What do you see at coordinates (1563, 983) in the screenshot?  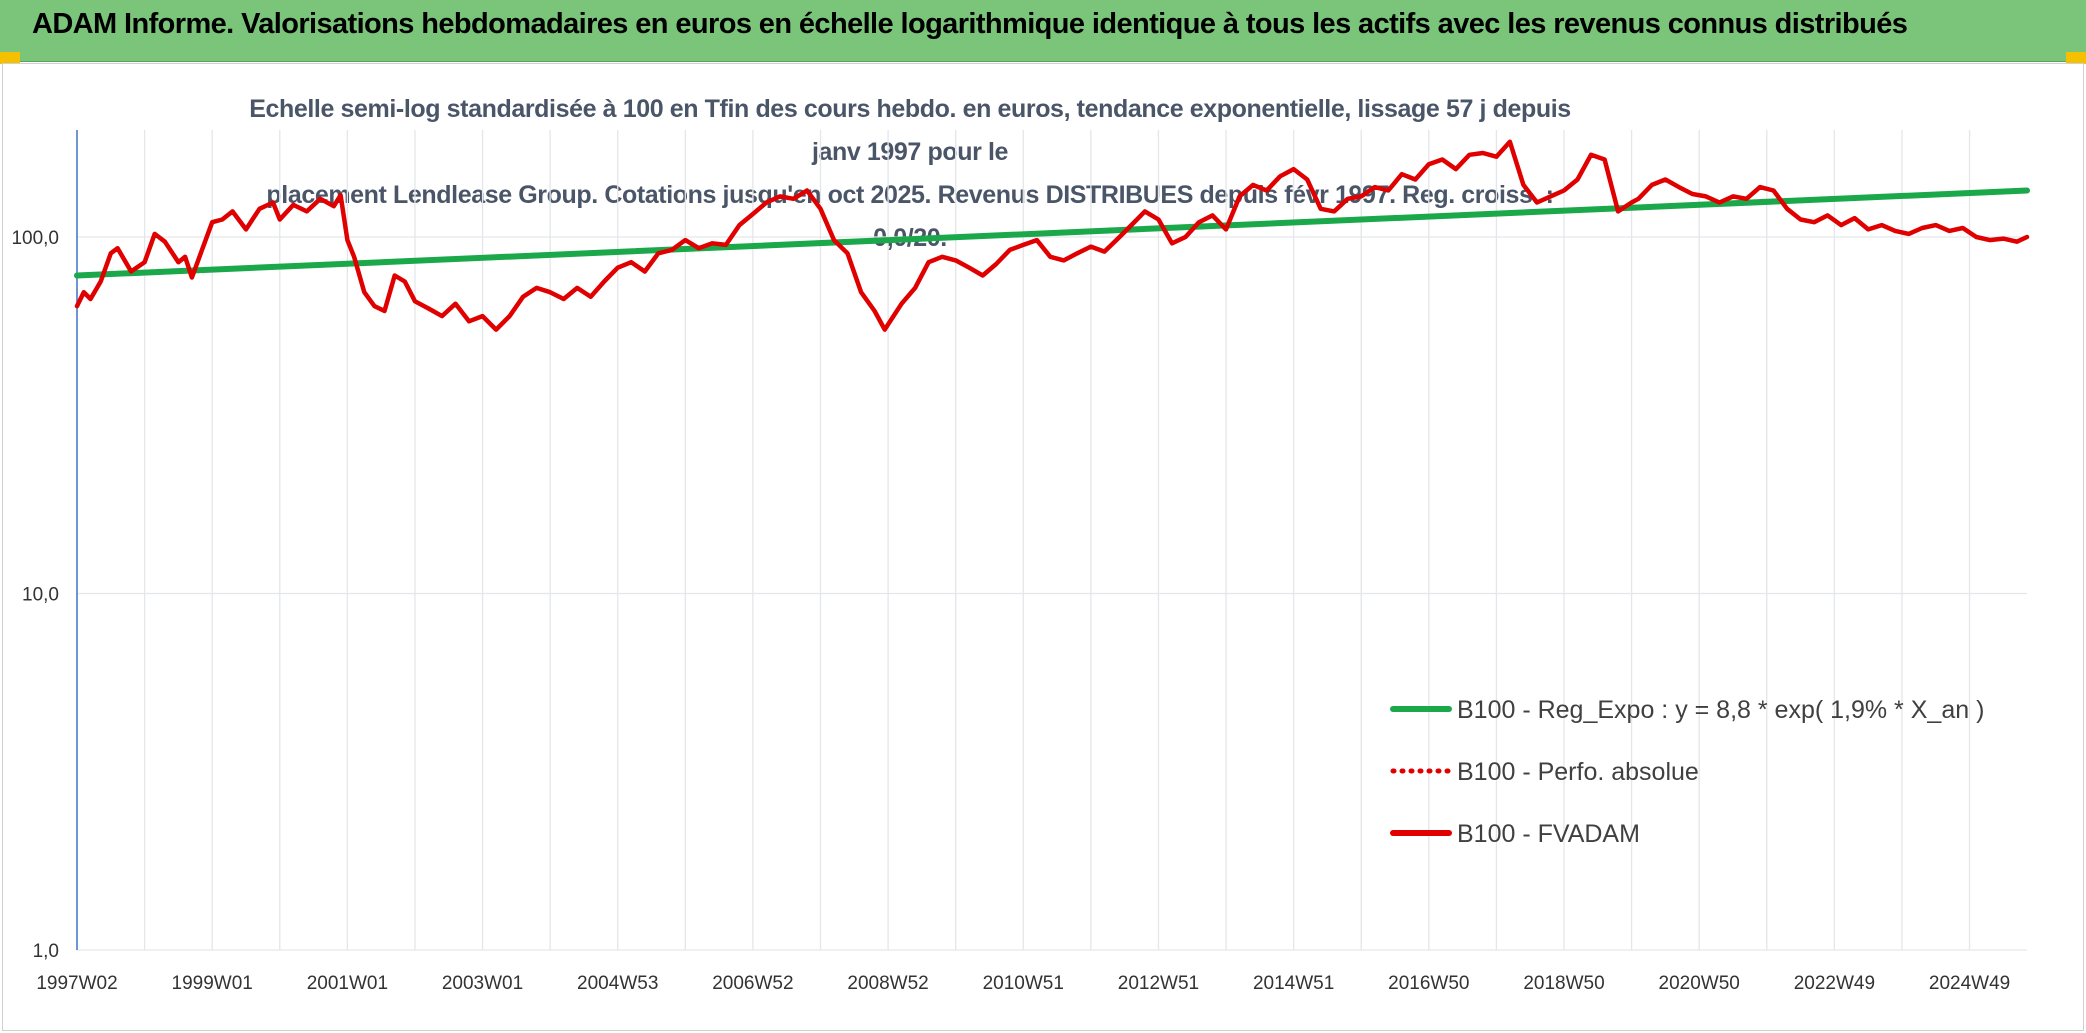 I see `x-tick-label: 2018W50` at bounding box center [1563, 983].